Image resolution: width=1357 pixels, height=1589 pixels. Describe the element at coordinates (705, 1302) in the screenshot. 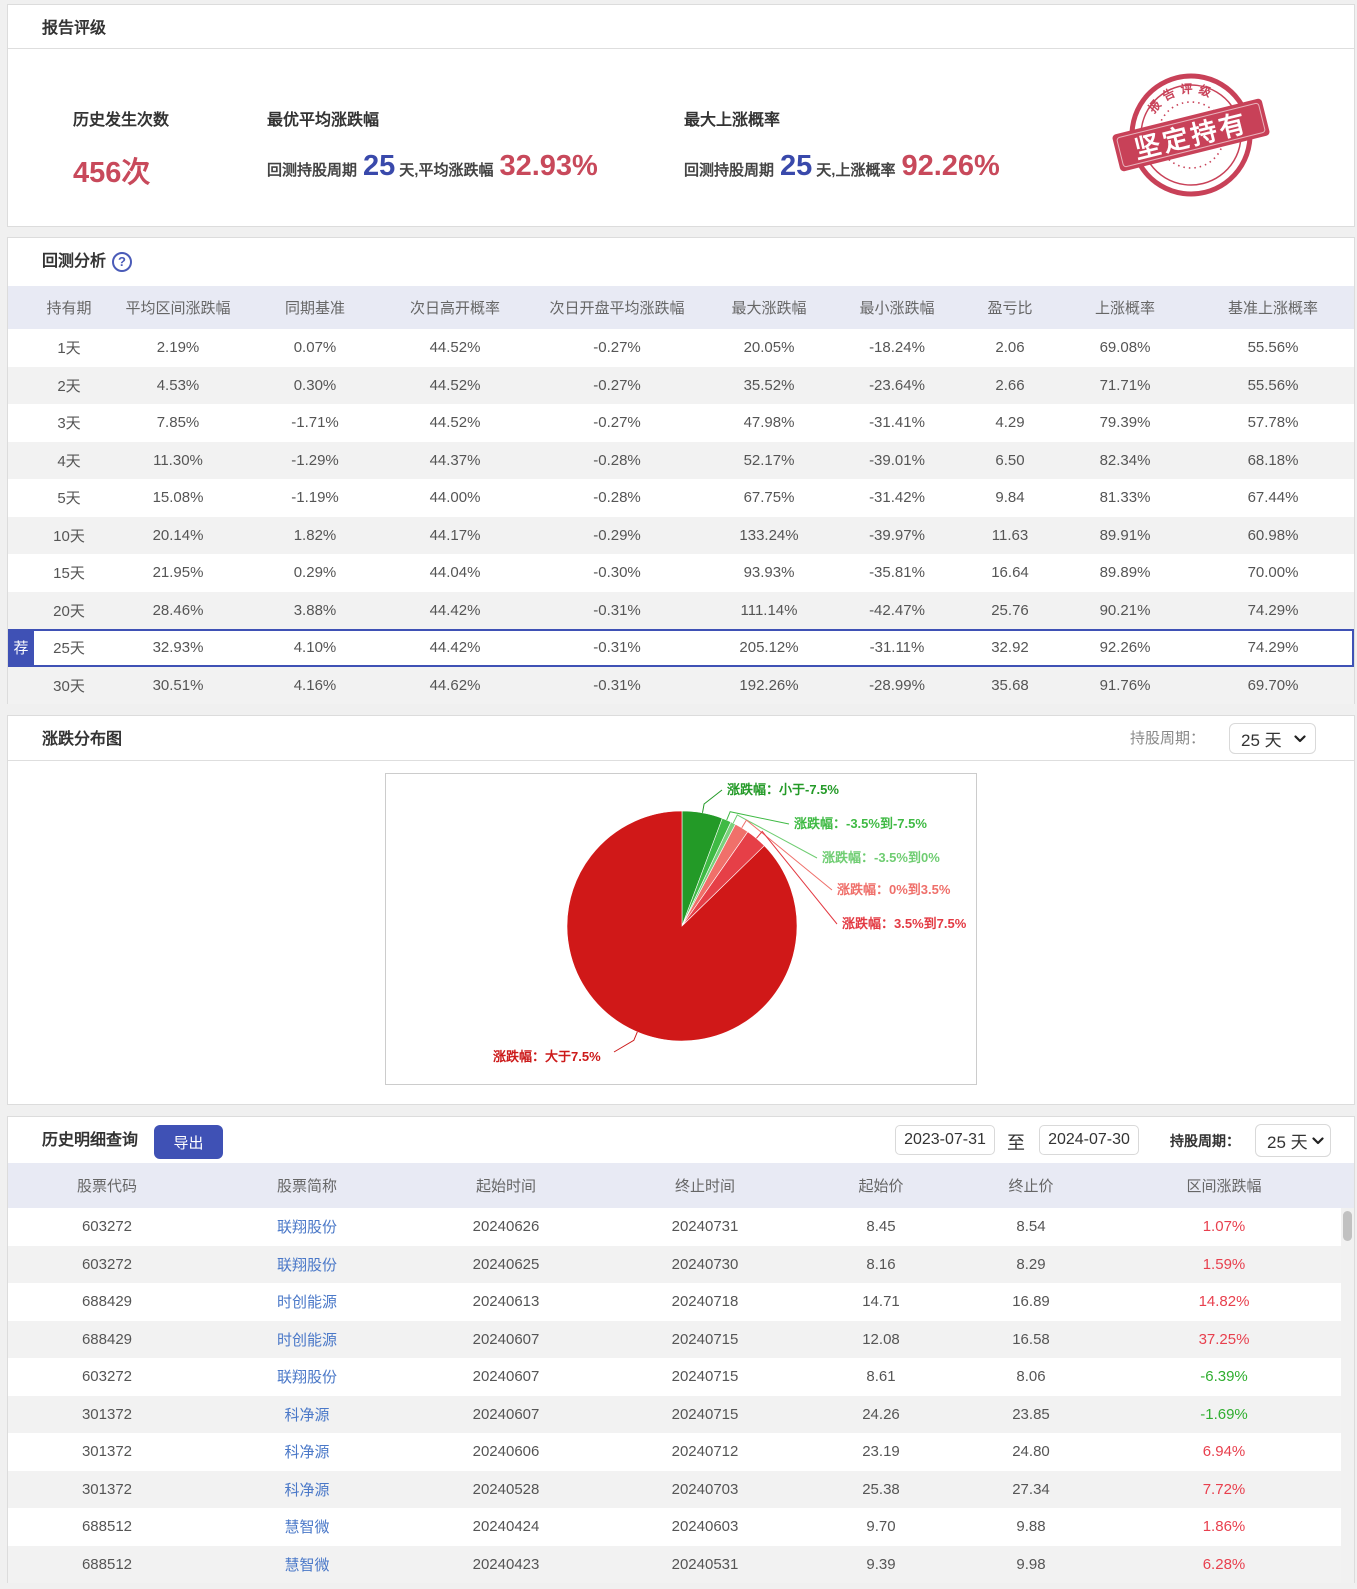

I see `cell-end-date: 20240718` at that location.